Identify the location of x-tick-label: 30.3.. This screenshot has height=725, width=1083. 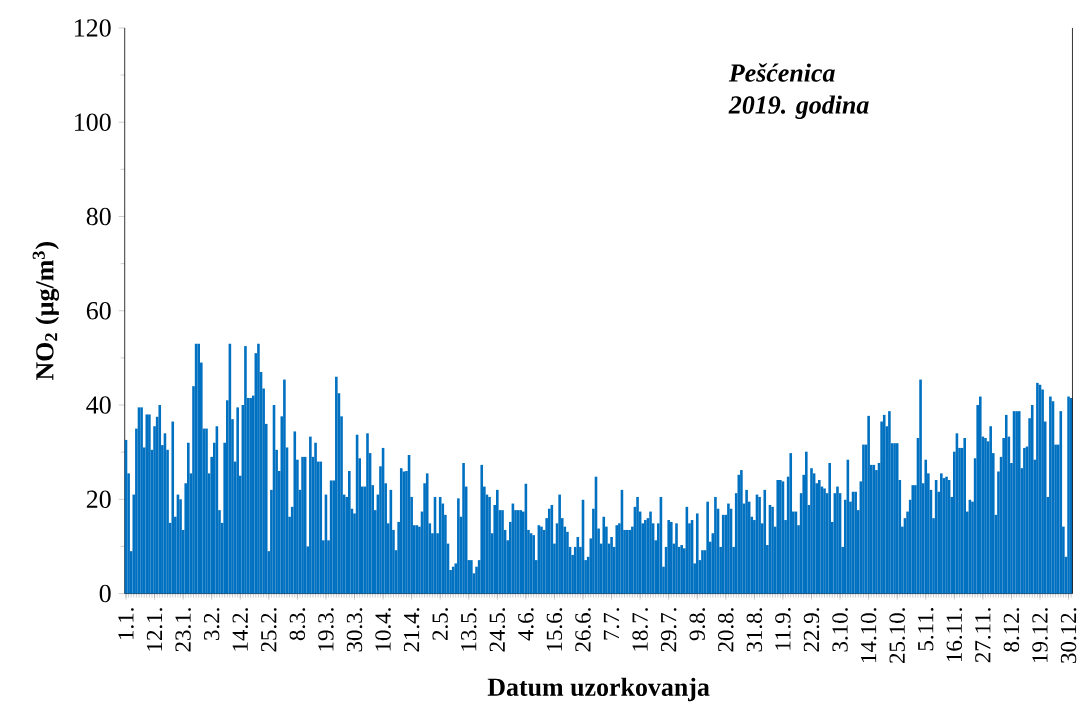
(354, 630).